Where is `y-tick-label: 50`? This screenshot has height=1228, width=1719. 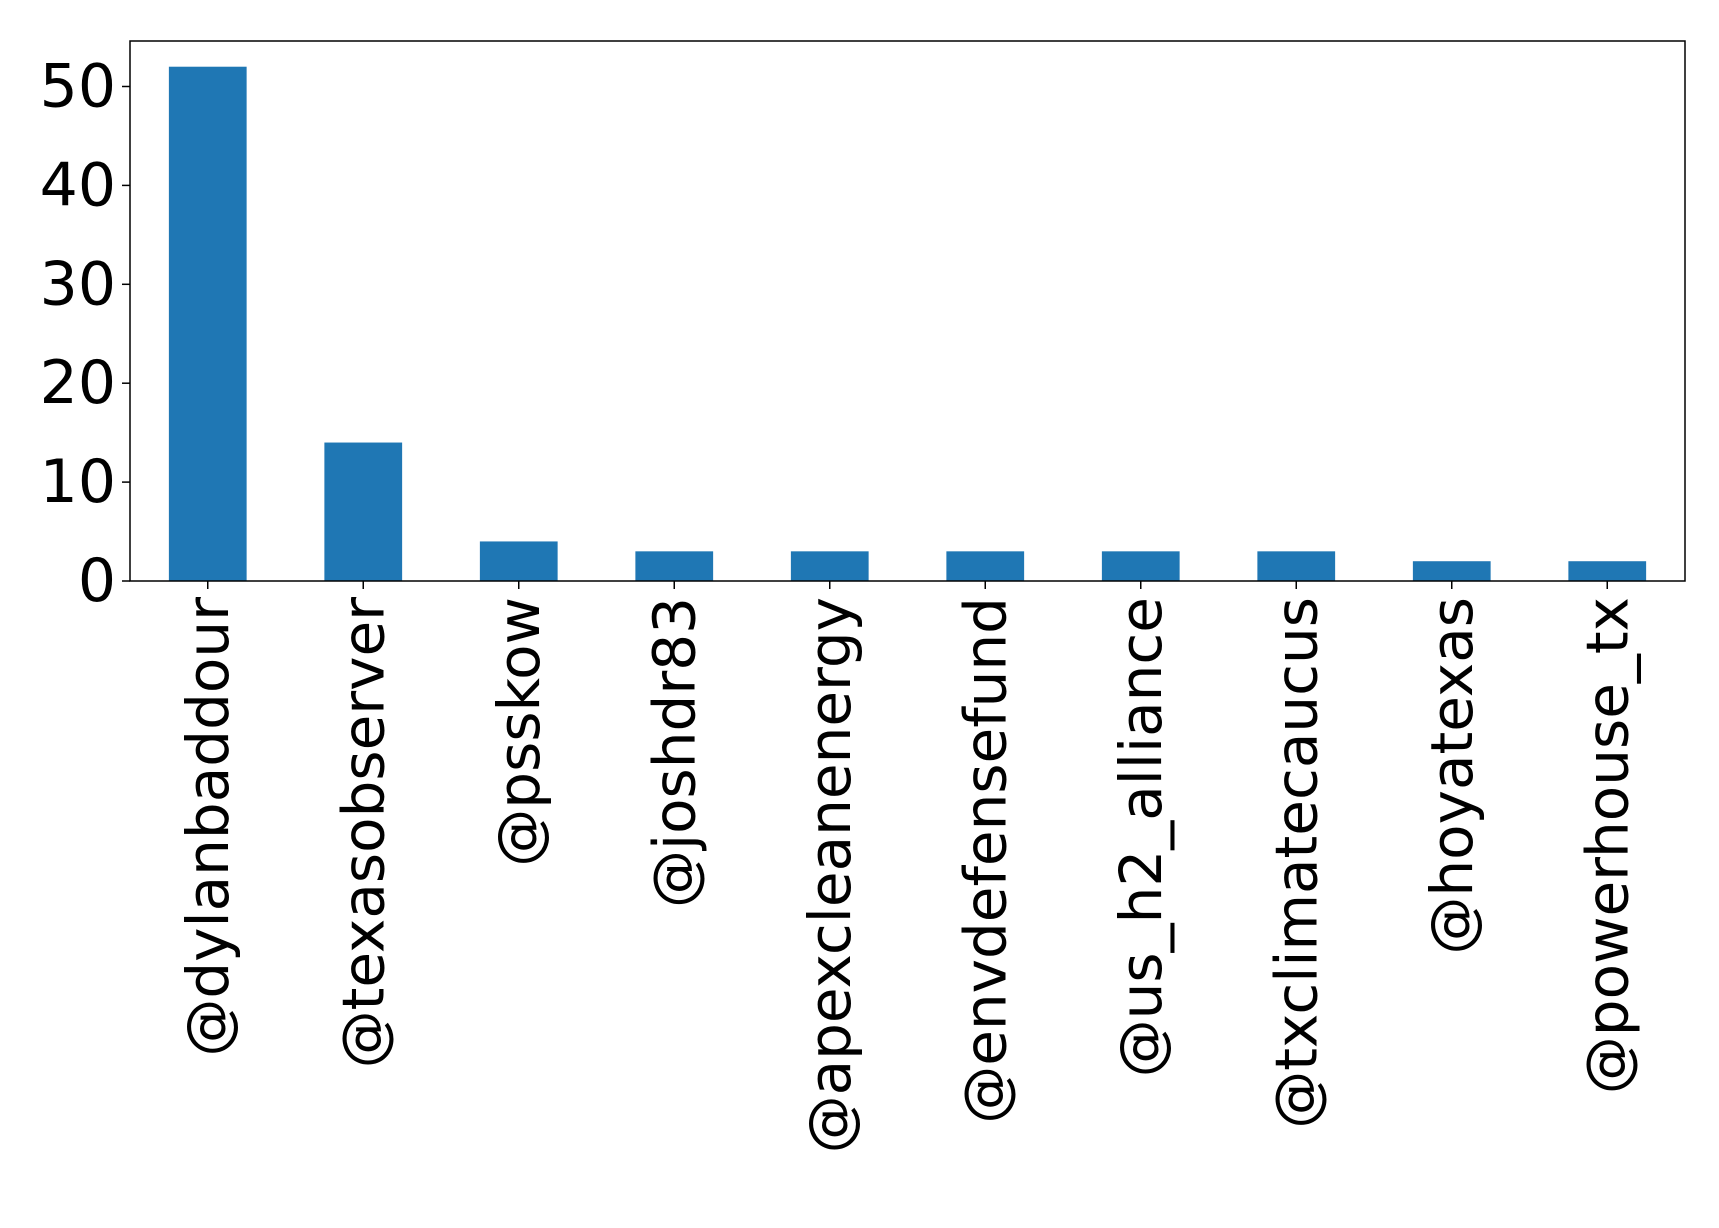
y-tick-label: 50 is located at coordinates (78, 86).